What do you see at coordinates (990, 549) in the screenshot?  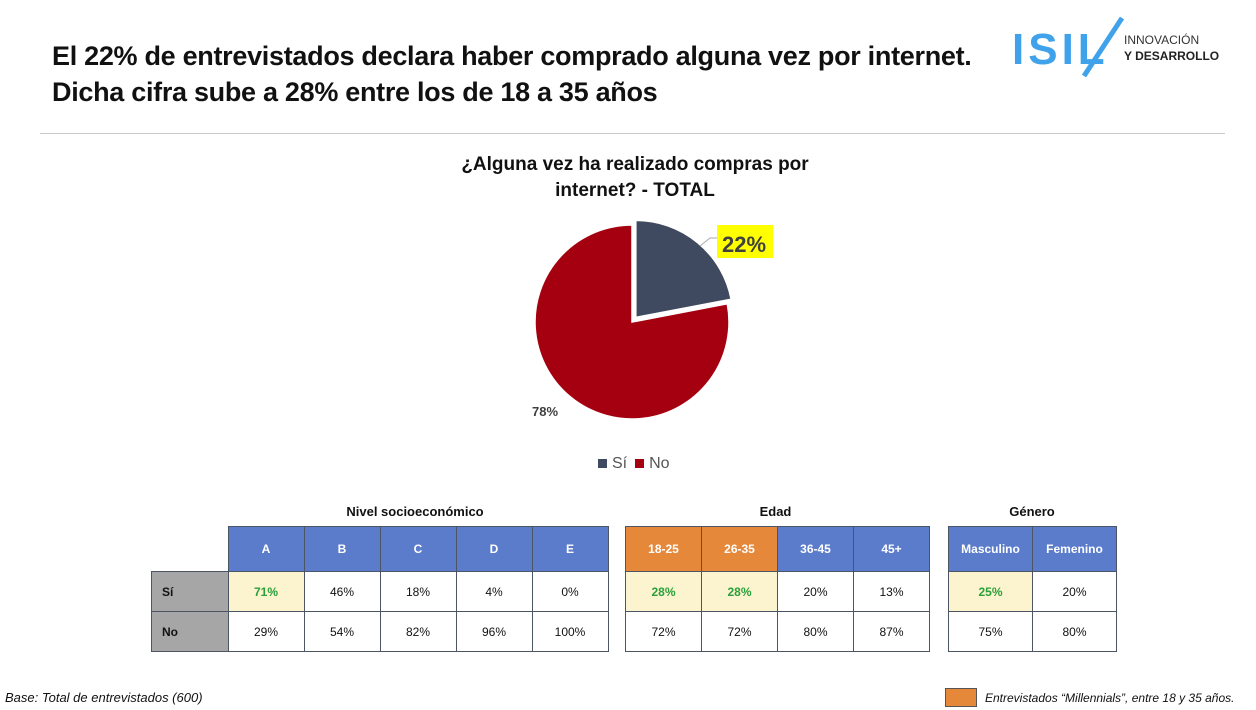 I see `col-header: Masculino` at bounding box center [990, 549].